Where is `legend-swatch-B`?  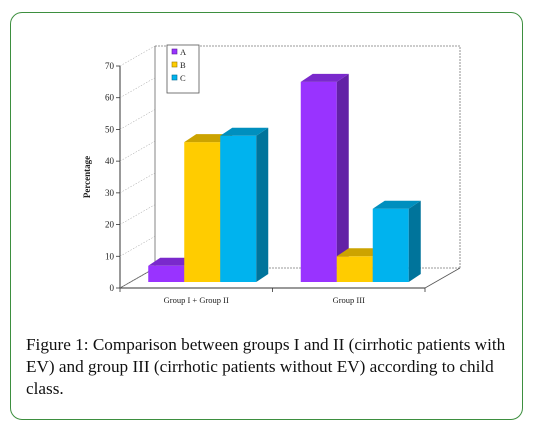 legend-swatch-B is located at coordinates (174, 64).